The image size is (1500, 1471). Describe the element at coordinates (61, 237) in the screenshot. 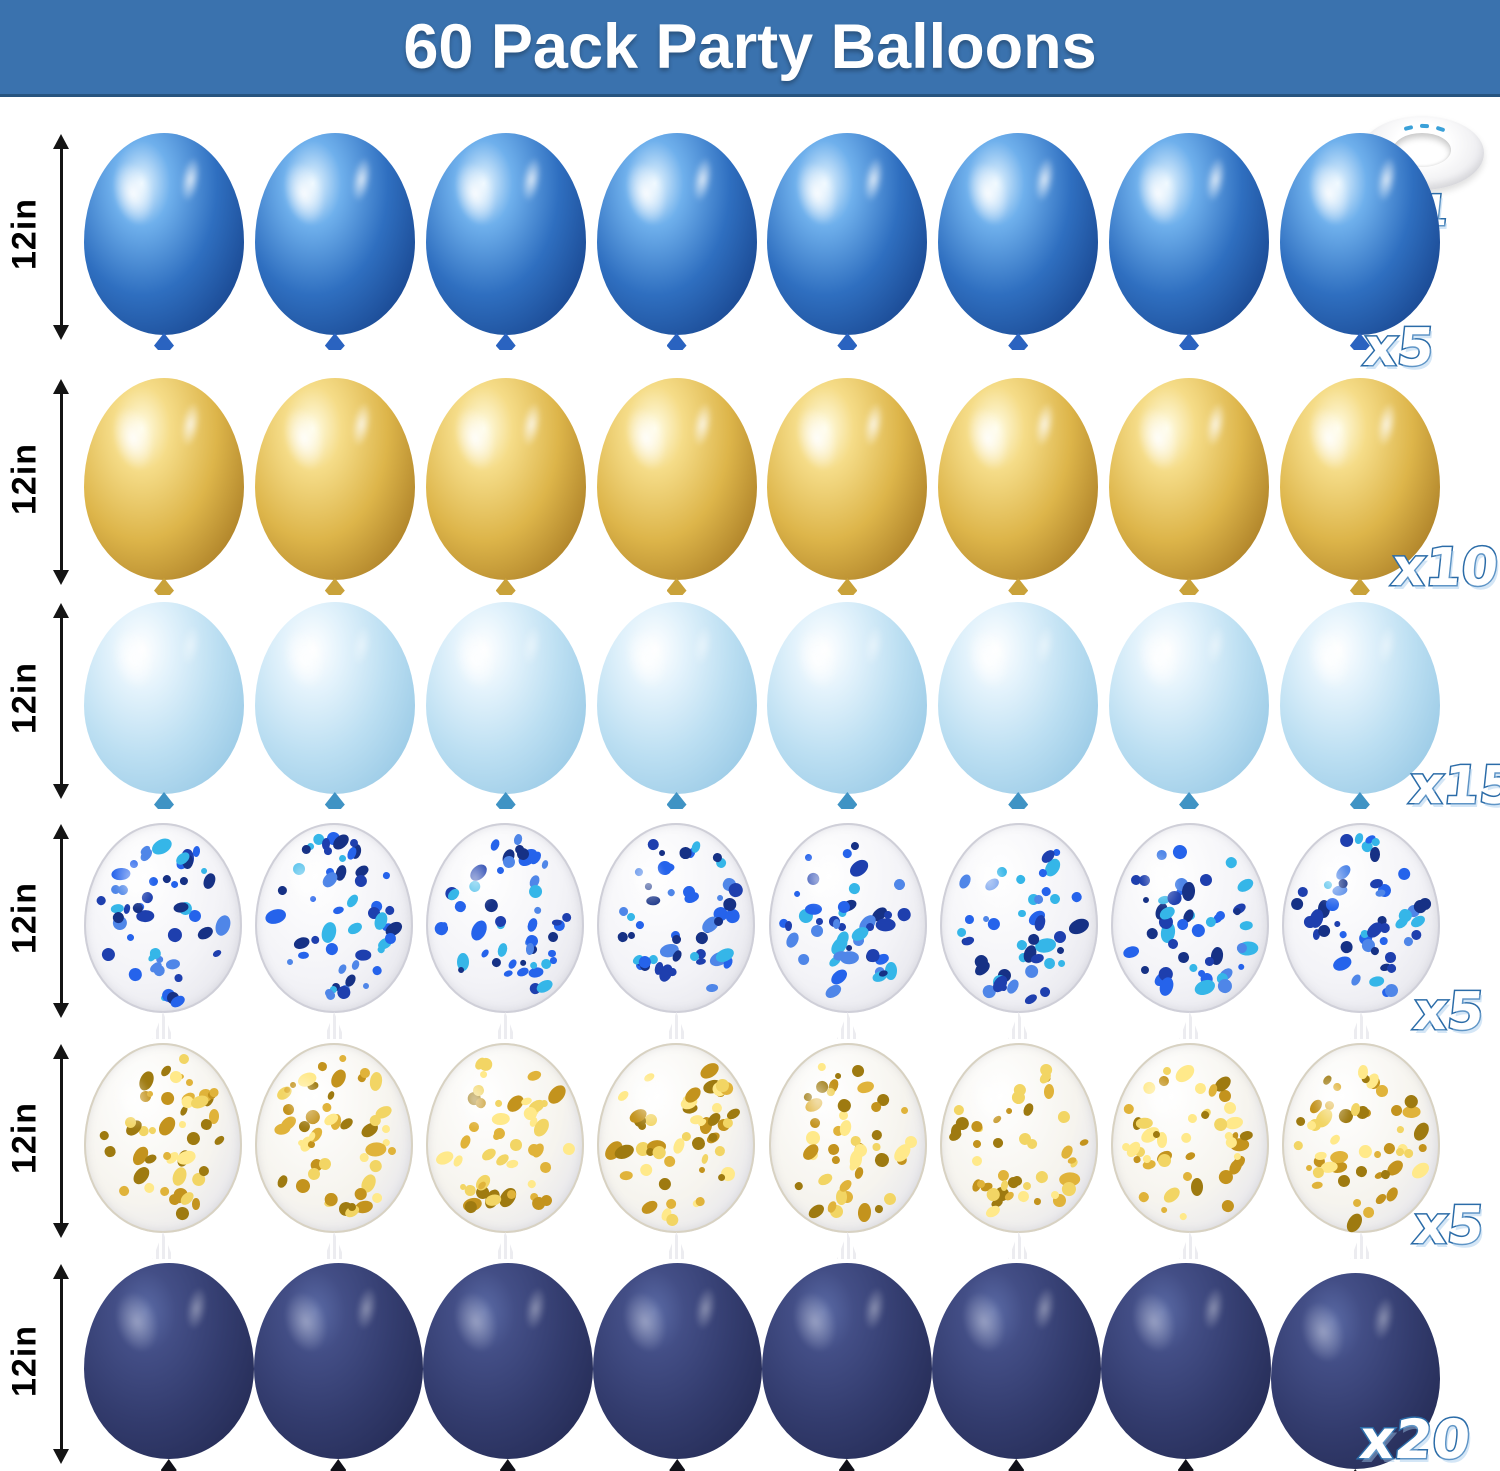

I see `measure-arrow` at that location.